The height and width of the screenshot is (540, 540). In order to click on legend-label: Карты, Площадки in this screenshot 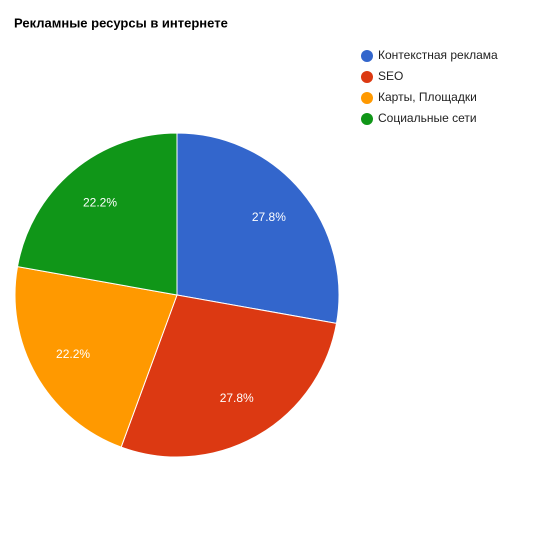, I will do `click(427, 97)`.